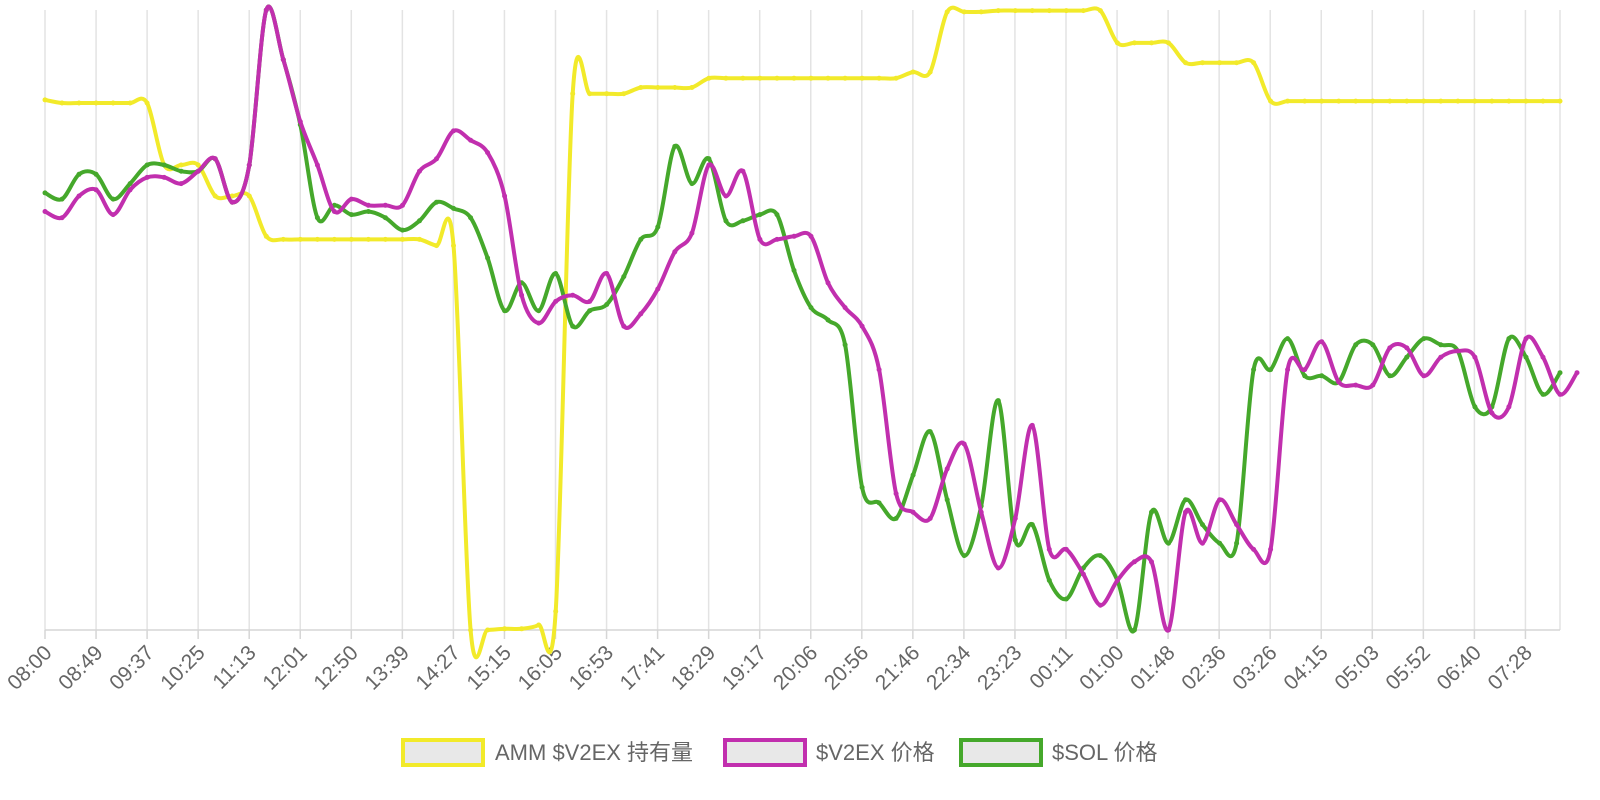  What do you see at coordinates (875, 752) in the screenshot?
I see `legend-label: $V2EX 价格` at bounding box center [875, 752].